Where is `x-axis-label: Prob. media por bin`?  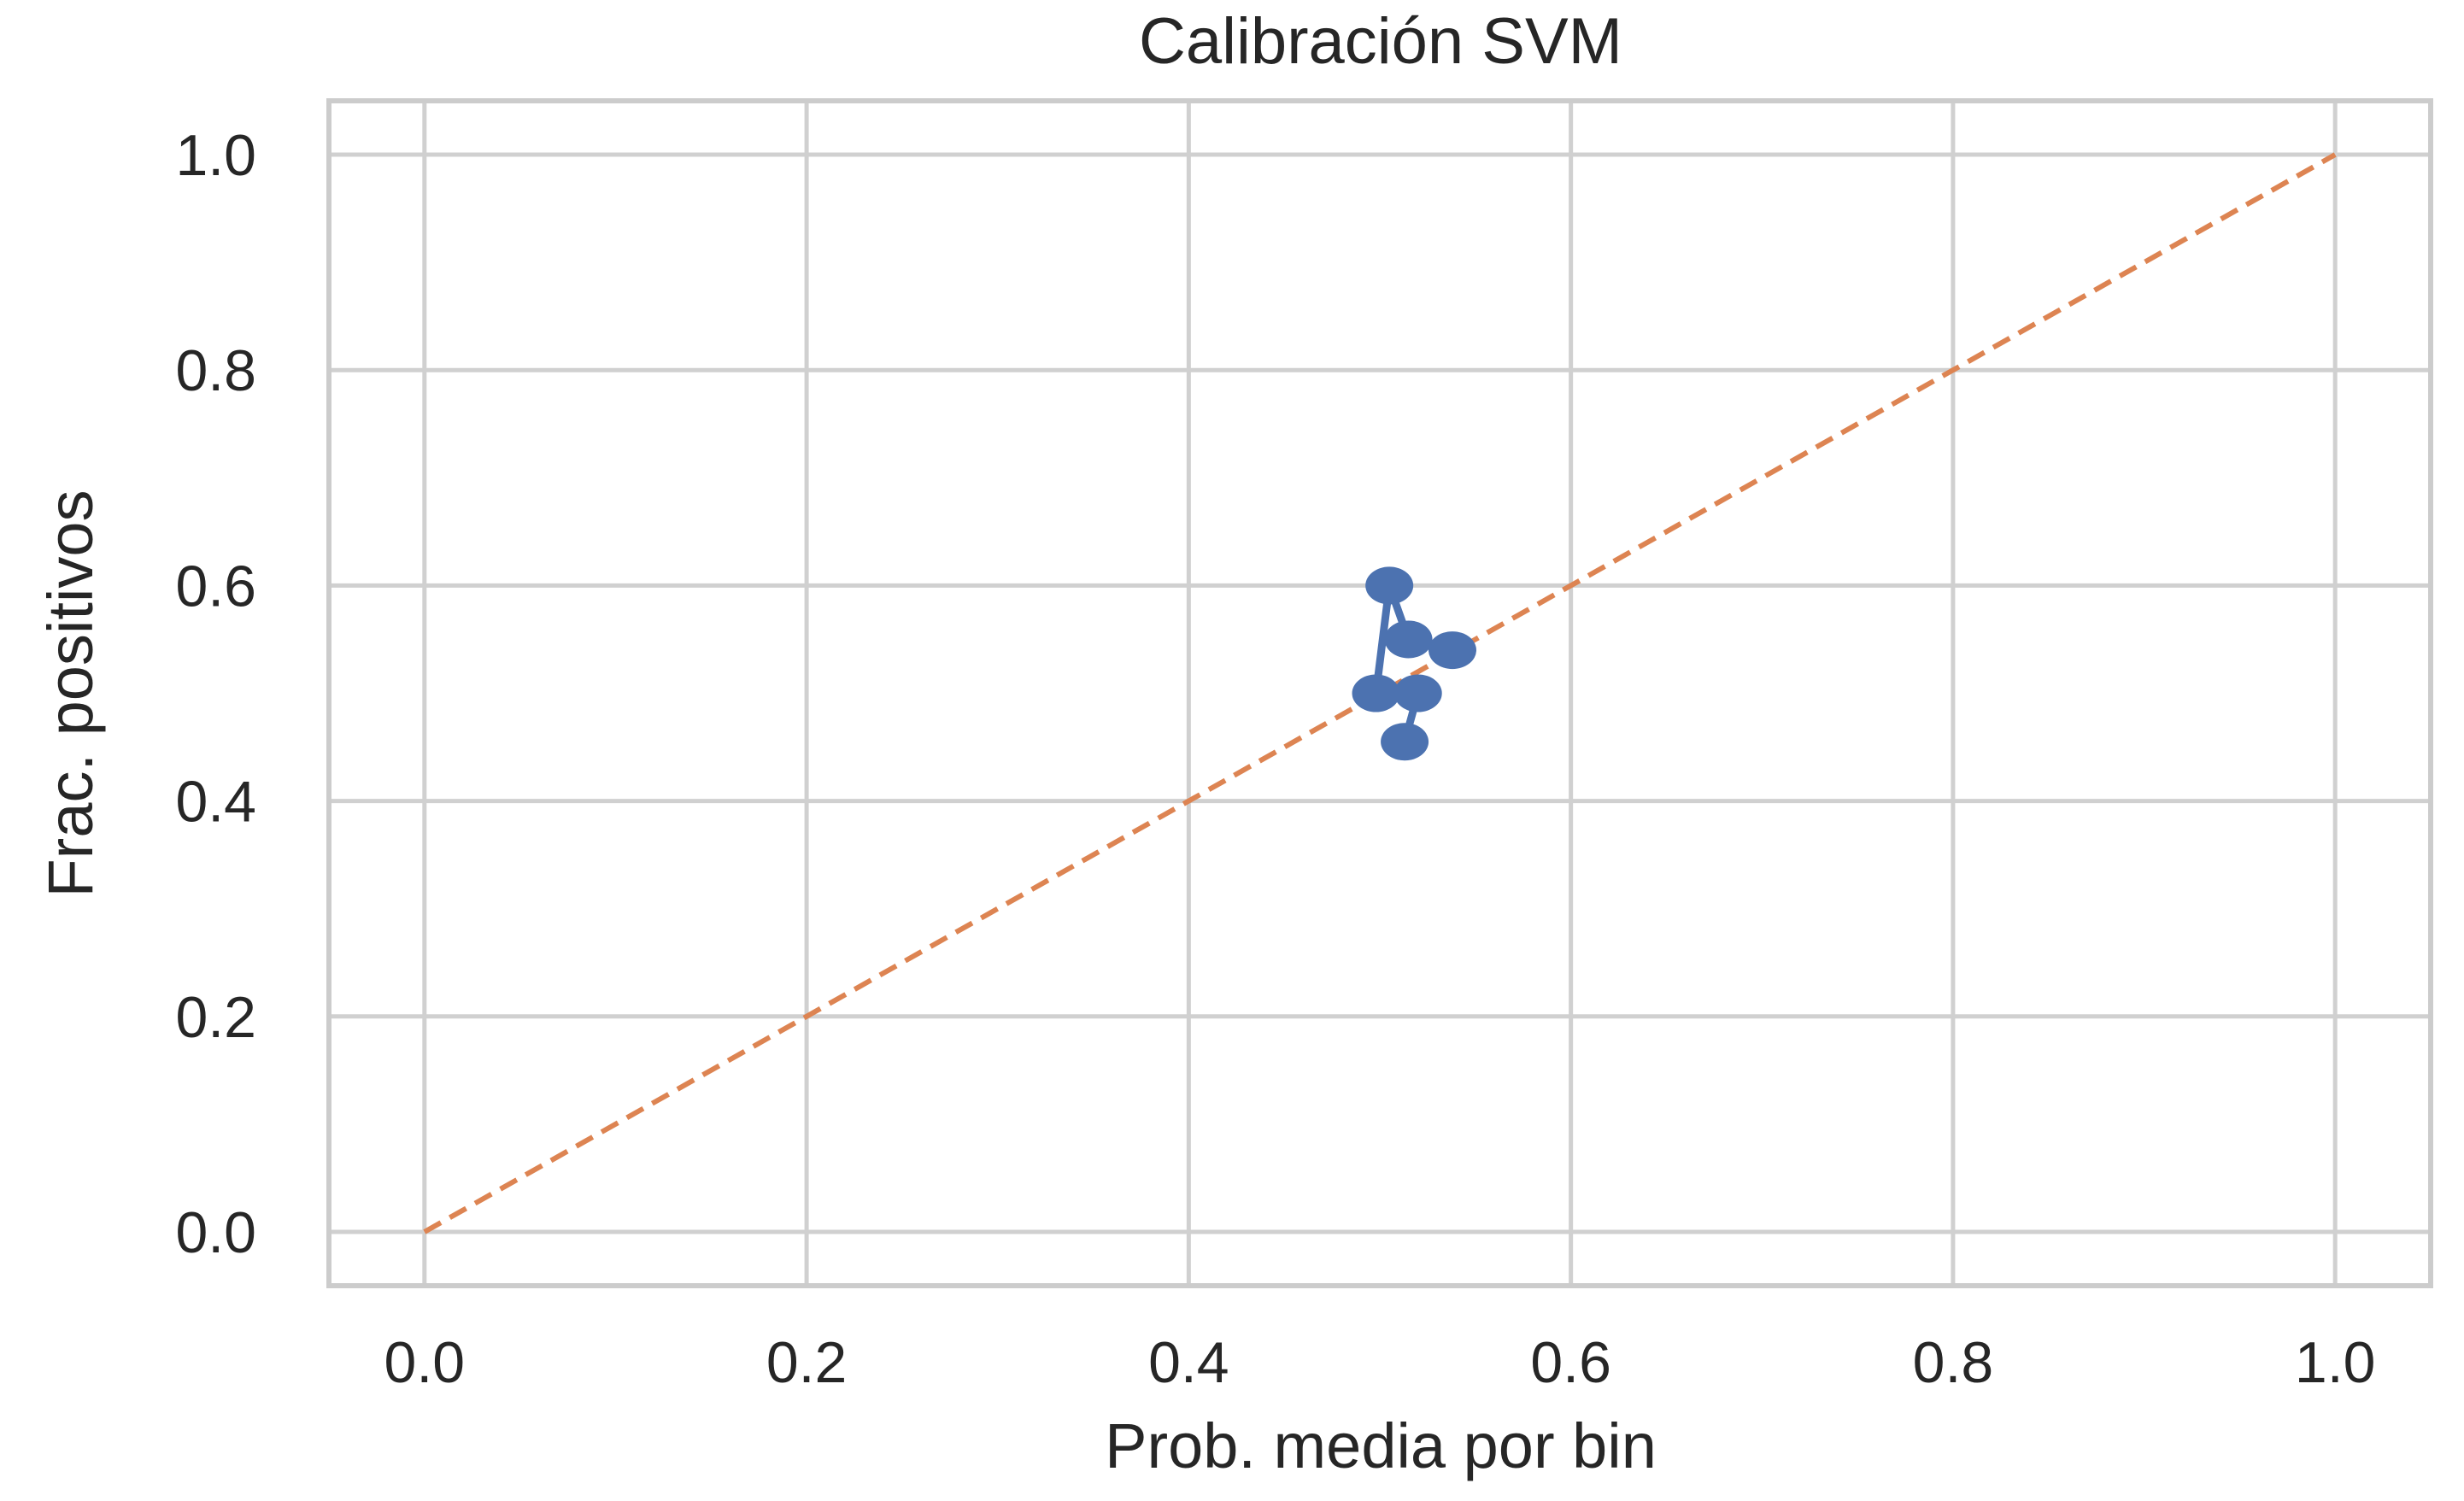 x-axis-label: Prob. media por bin is located at coordinates (1381, 1445).